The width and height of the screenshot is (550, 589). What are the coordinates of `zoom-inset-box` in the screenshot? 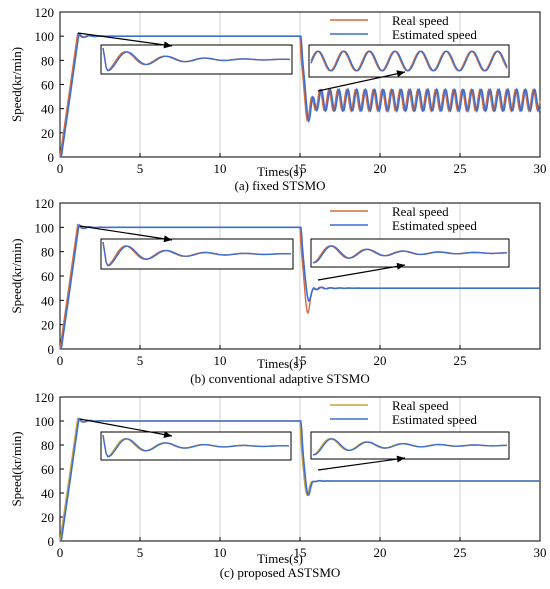 It's located at (409, 61).